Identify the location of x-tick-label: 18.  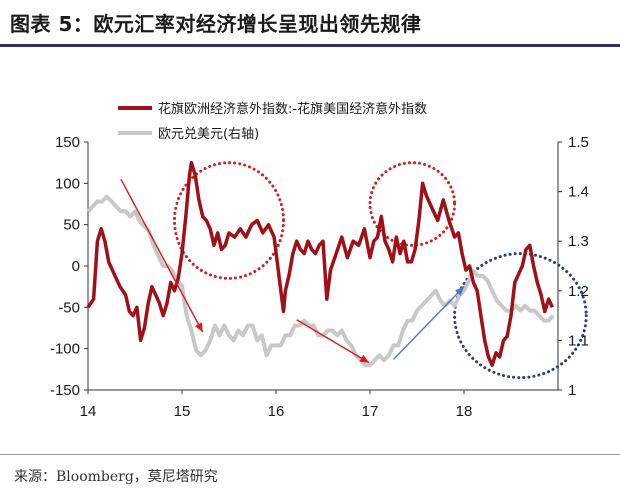
(464, 411).